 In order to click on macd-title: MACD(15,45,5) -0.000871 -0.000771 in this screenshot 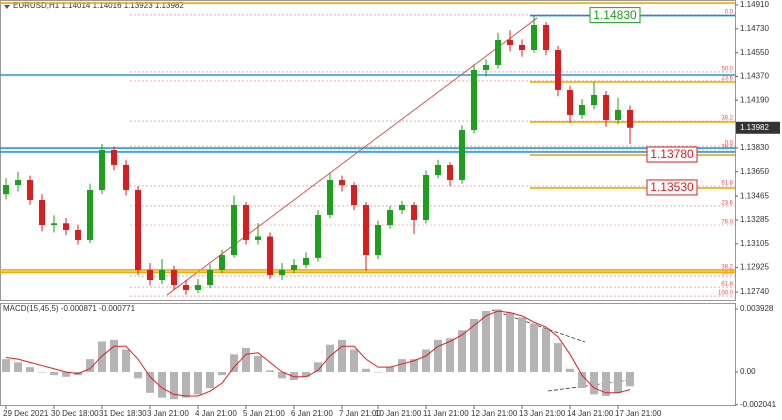, I will do `click(69, 308)`.